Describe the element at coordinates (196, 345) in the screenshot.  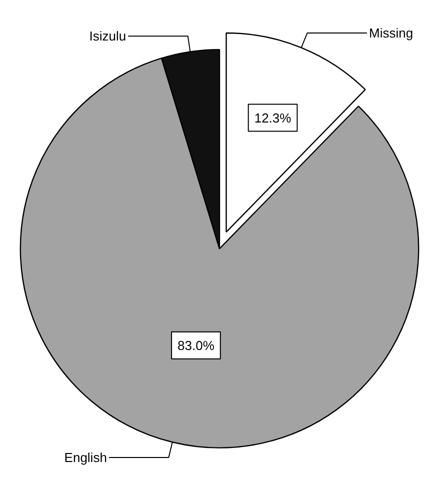
I see `data-label: 83.0%` at that location.